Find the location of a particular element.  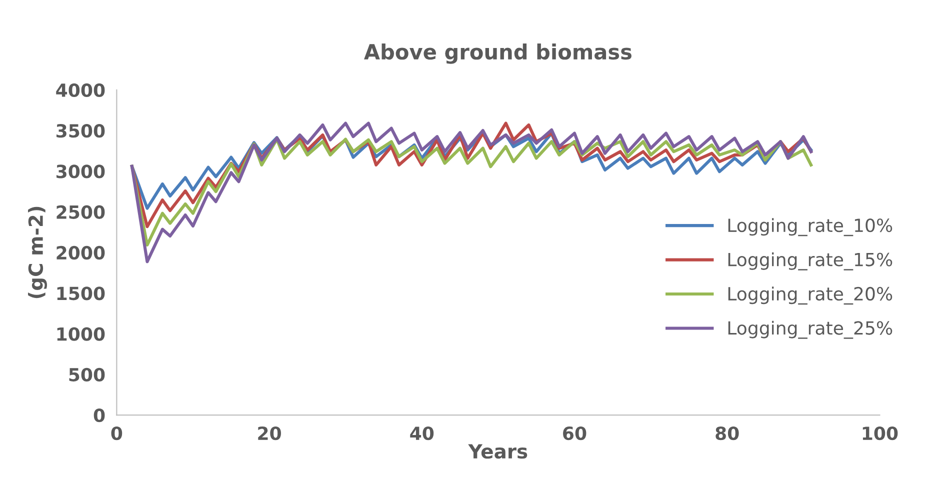

legend-label: Logging_rate_10% is located at coordinates (810, 227).